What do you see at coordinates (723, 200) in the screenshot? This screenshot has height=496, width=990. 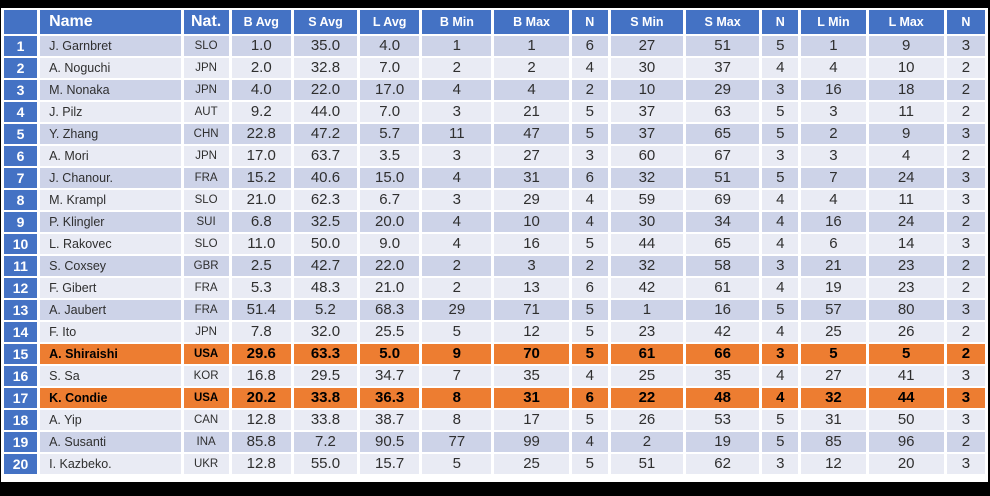 I see `cell-s_max: 69` at bounding box center [723, 200].